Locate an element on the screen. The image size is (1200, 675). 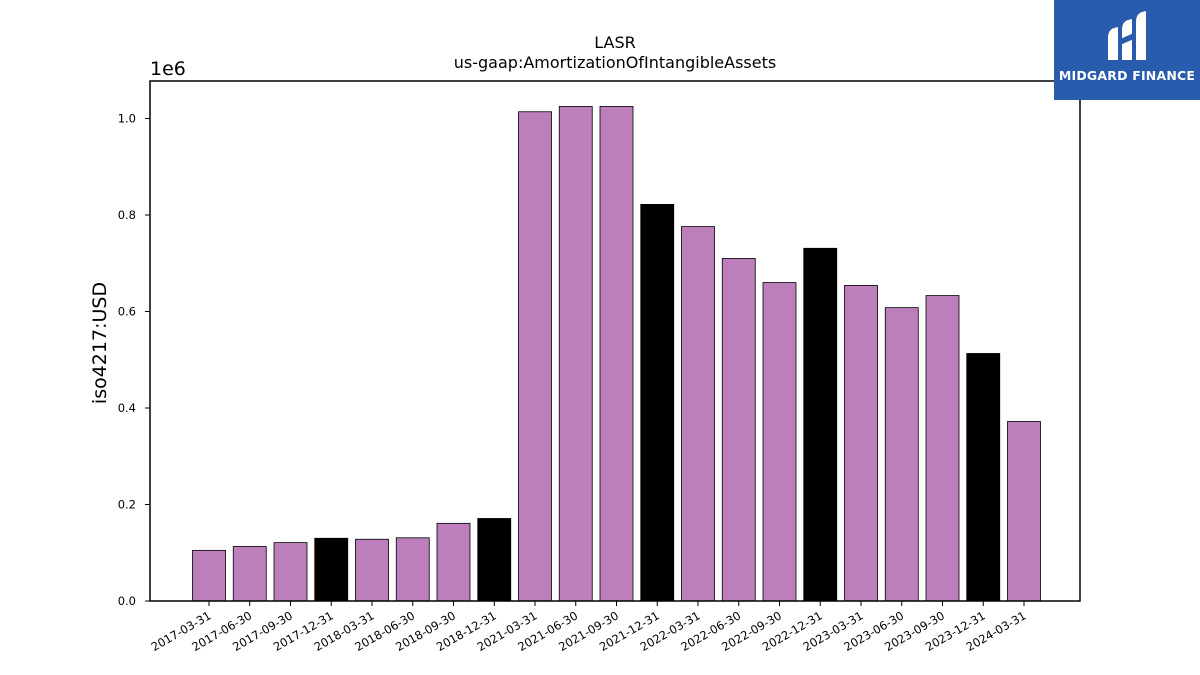
brand-logo: MIDGARD FINANCE is located at coordinates (1127, 50).